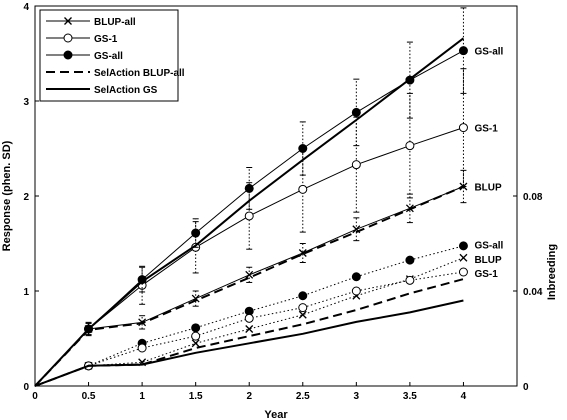 The image size is (567, 420). What do you see at coordinates (139, 73) in the screenshot?
I see `legend-label: SelAction BLUP-all` at bounding box center [139, 73].